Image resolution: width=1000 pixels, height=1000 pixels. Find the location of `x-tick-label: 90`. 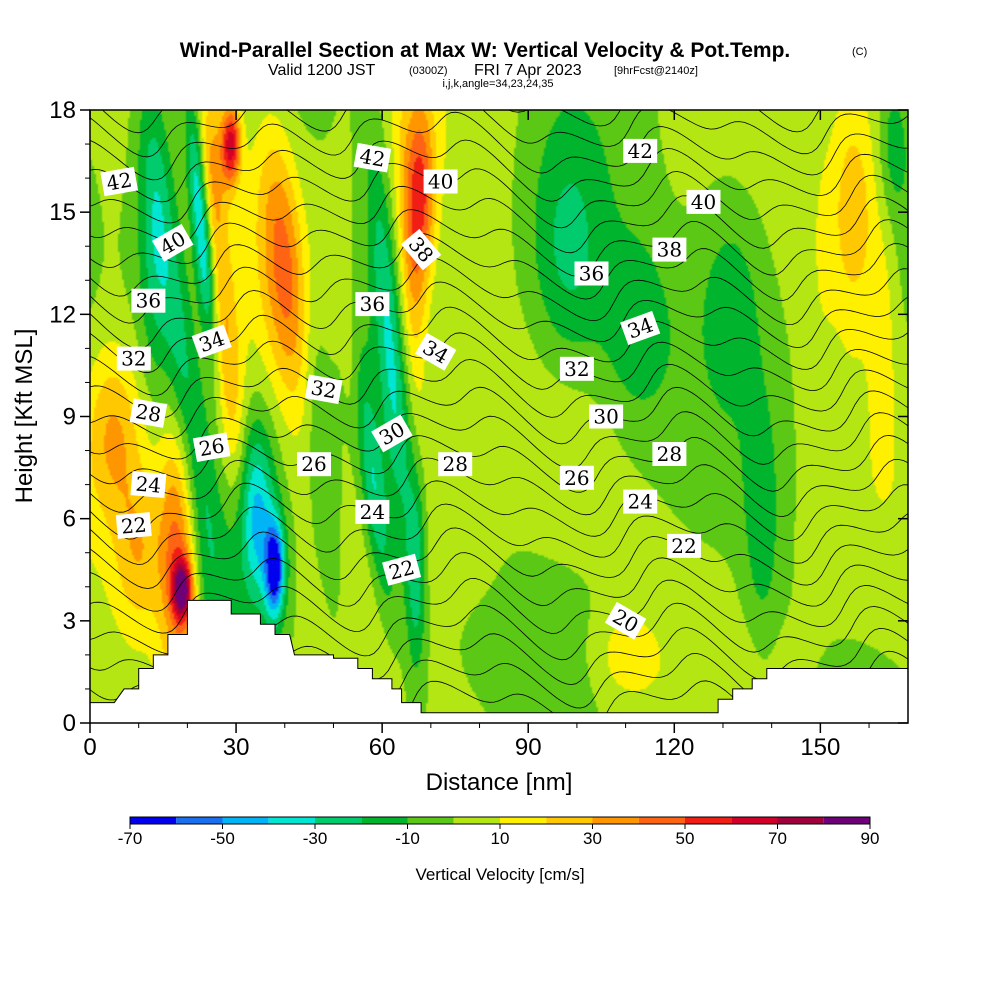

x-tick-label: 90 is located at coordinates (528, 747).